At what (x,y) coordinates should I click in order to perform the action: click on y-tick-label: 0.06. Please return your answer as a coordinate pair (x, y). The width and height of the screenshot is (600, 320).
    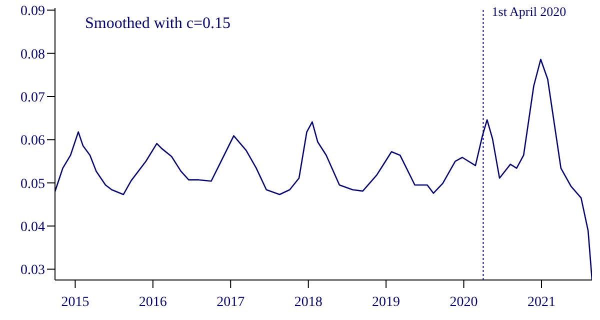
    Looking at the image, I should click on (32, 141).